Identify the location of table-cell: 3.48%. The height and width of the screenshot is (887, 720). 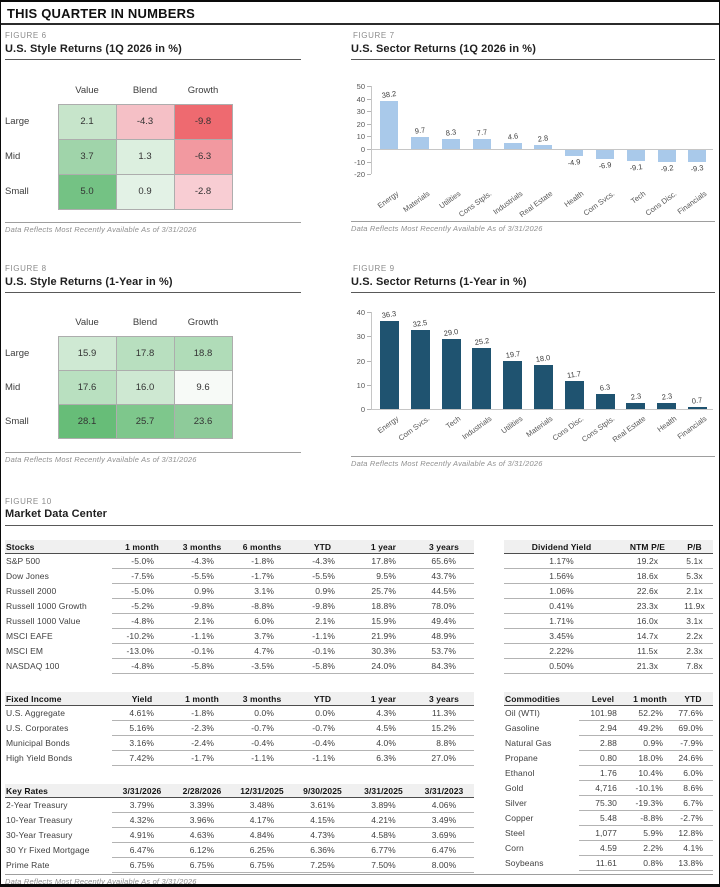
(262, 805).